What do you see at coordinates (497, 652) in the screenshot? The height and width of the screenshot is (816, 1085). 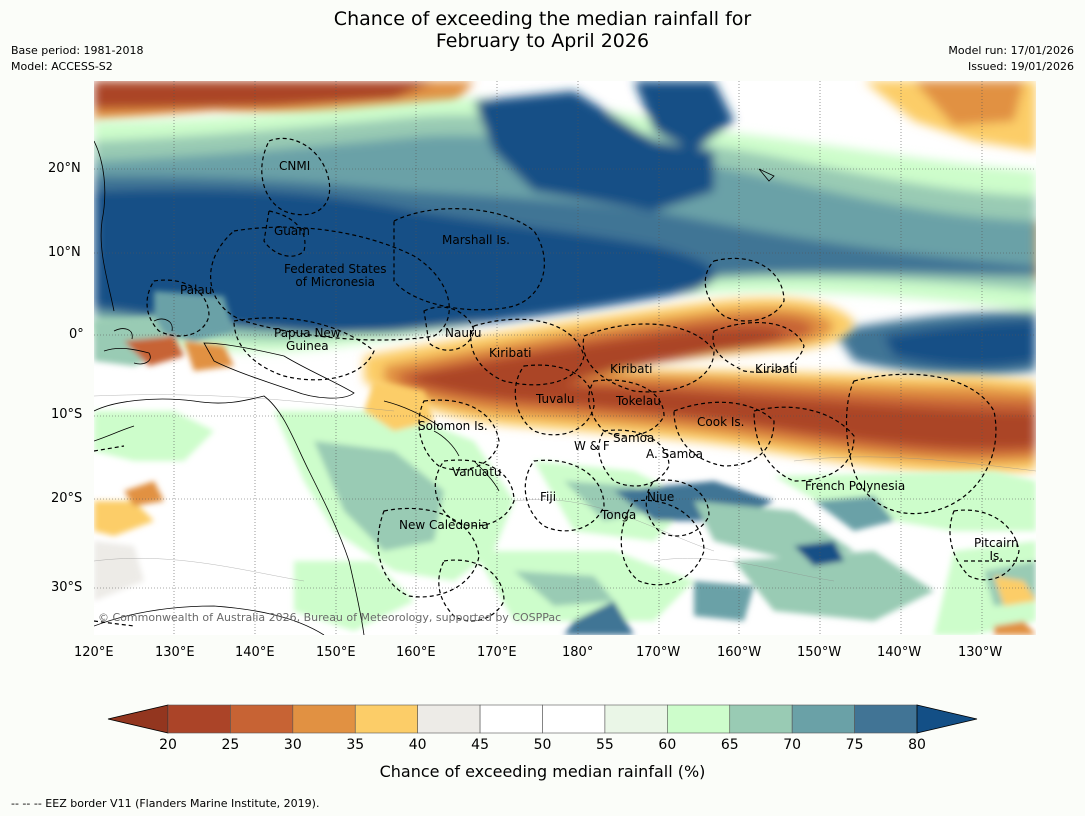 I see `lon-label-170e: 170°E` at bounding box center [497, 652].